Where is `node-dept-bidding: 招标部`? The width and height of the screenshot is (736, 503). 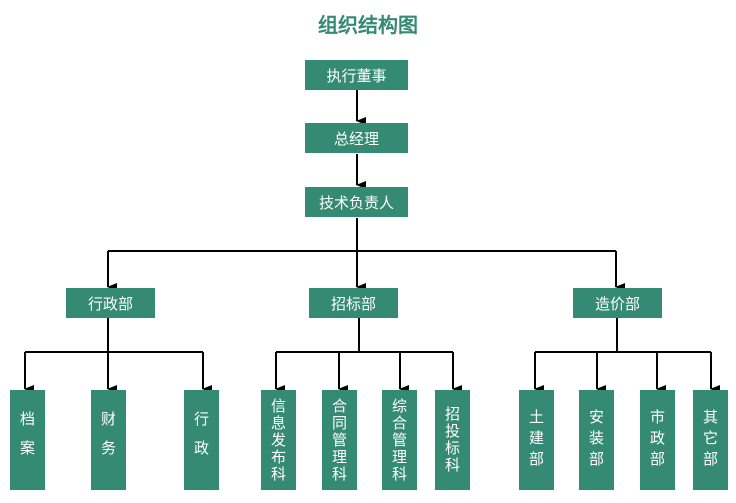
node-dept-bidding: 招标部 is located at coordinates (353, 303).